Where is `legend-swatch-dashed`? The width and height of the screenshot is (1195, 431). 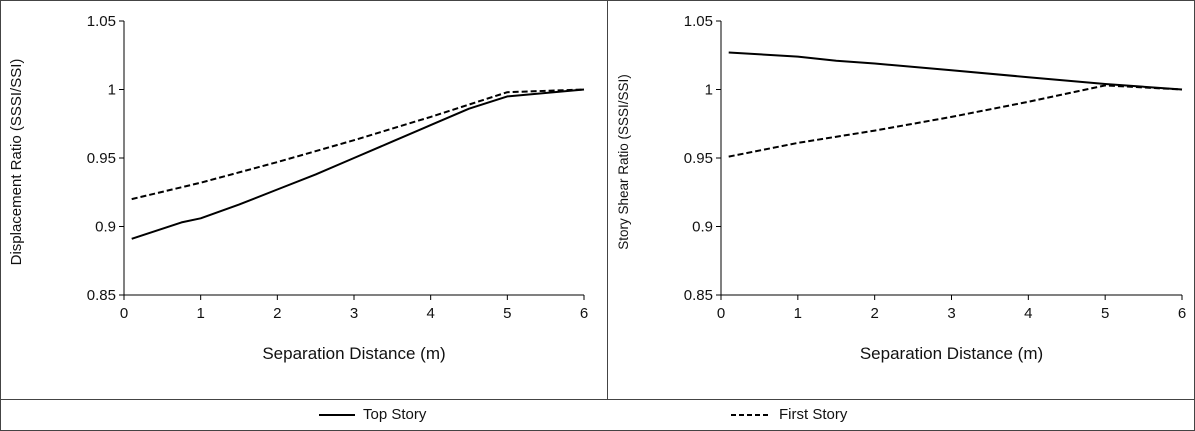 legend-swatch-dashed is located at coordinates (751, 414).